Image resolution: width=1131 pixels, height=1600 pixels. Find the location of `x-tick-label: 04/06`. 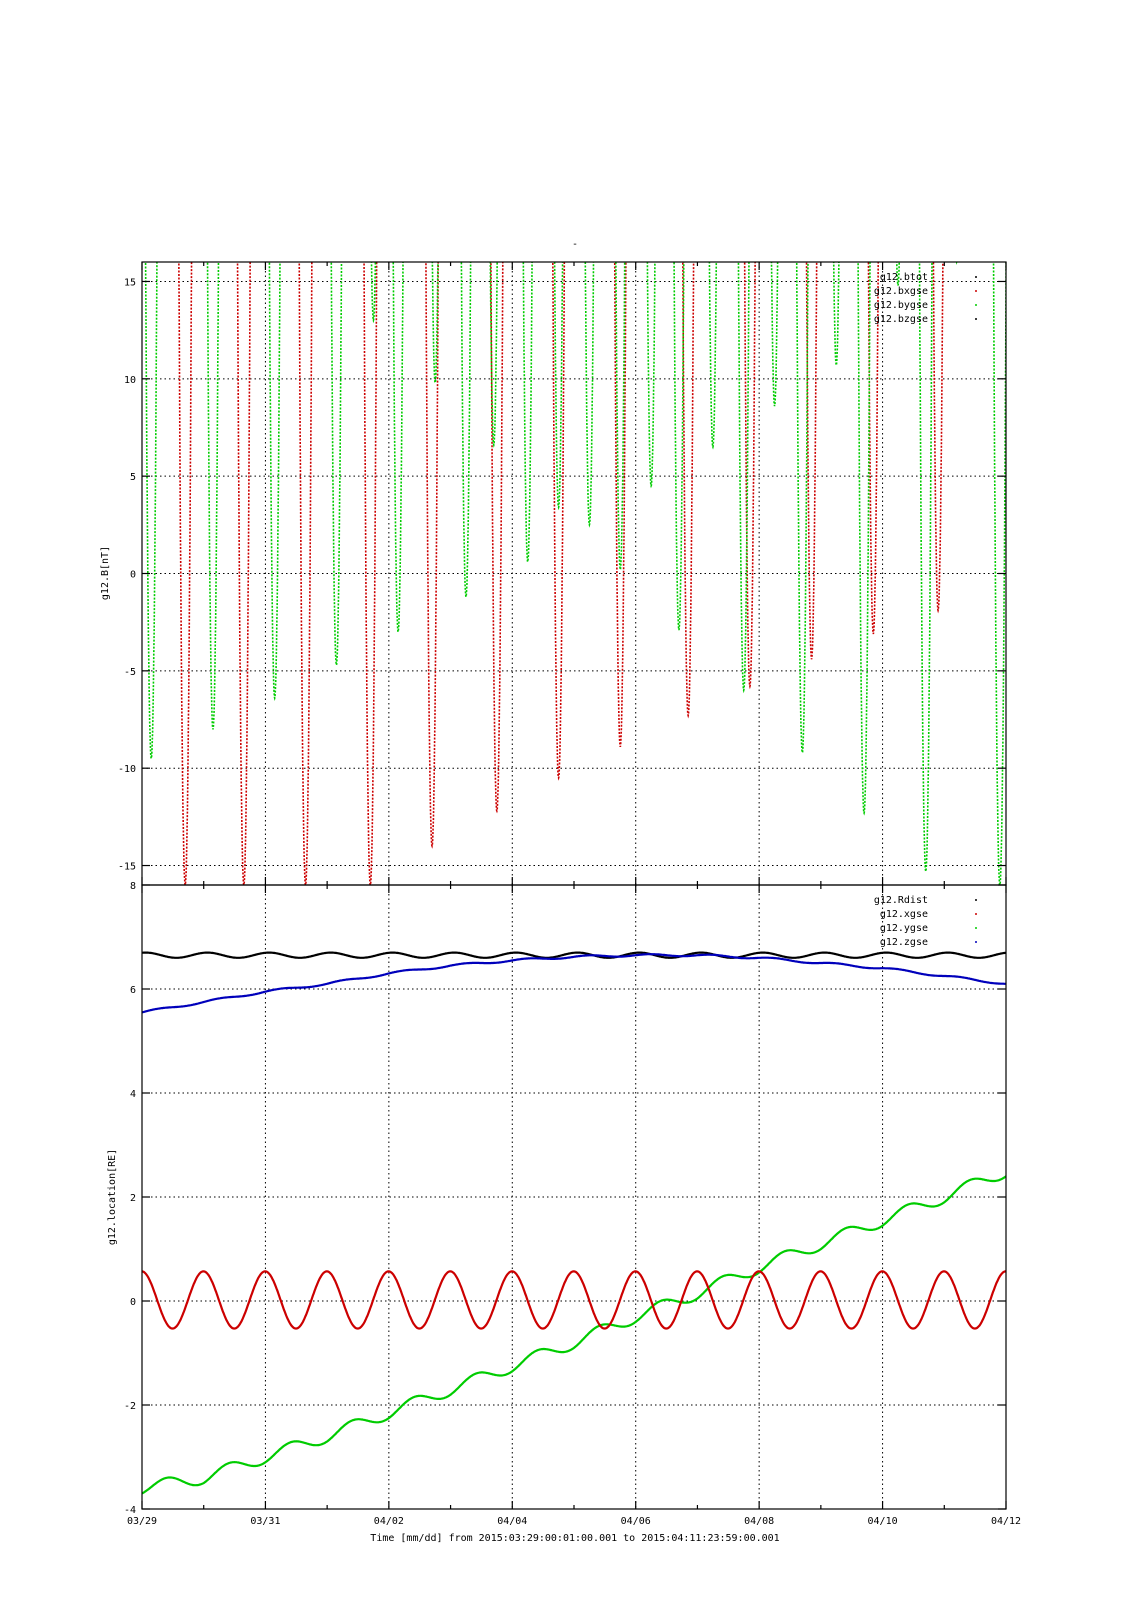

x-tick-label: 04/06 is located at coordinates (636, 1521).